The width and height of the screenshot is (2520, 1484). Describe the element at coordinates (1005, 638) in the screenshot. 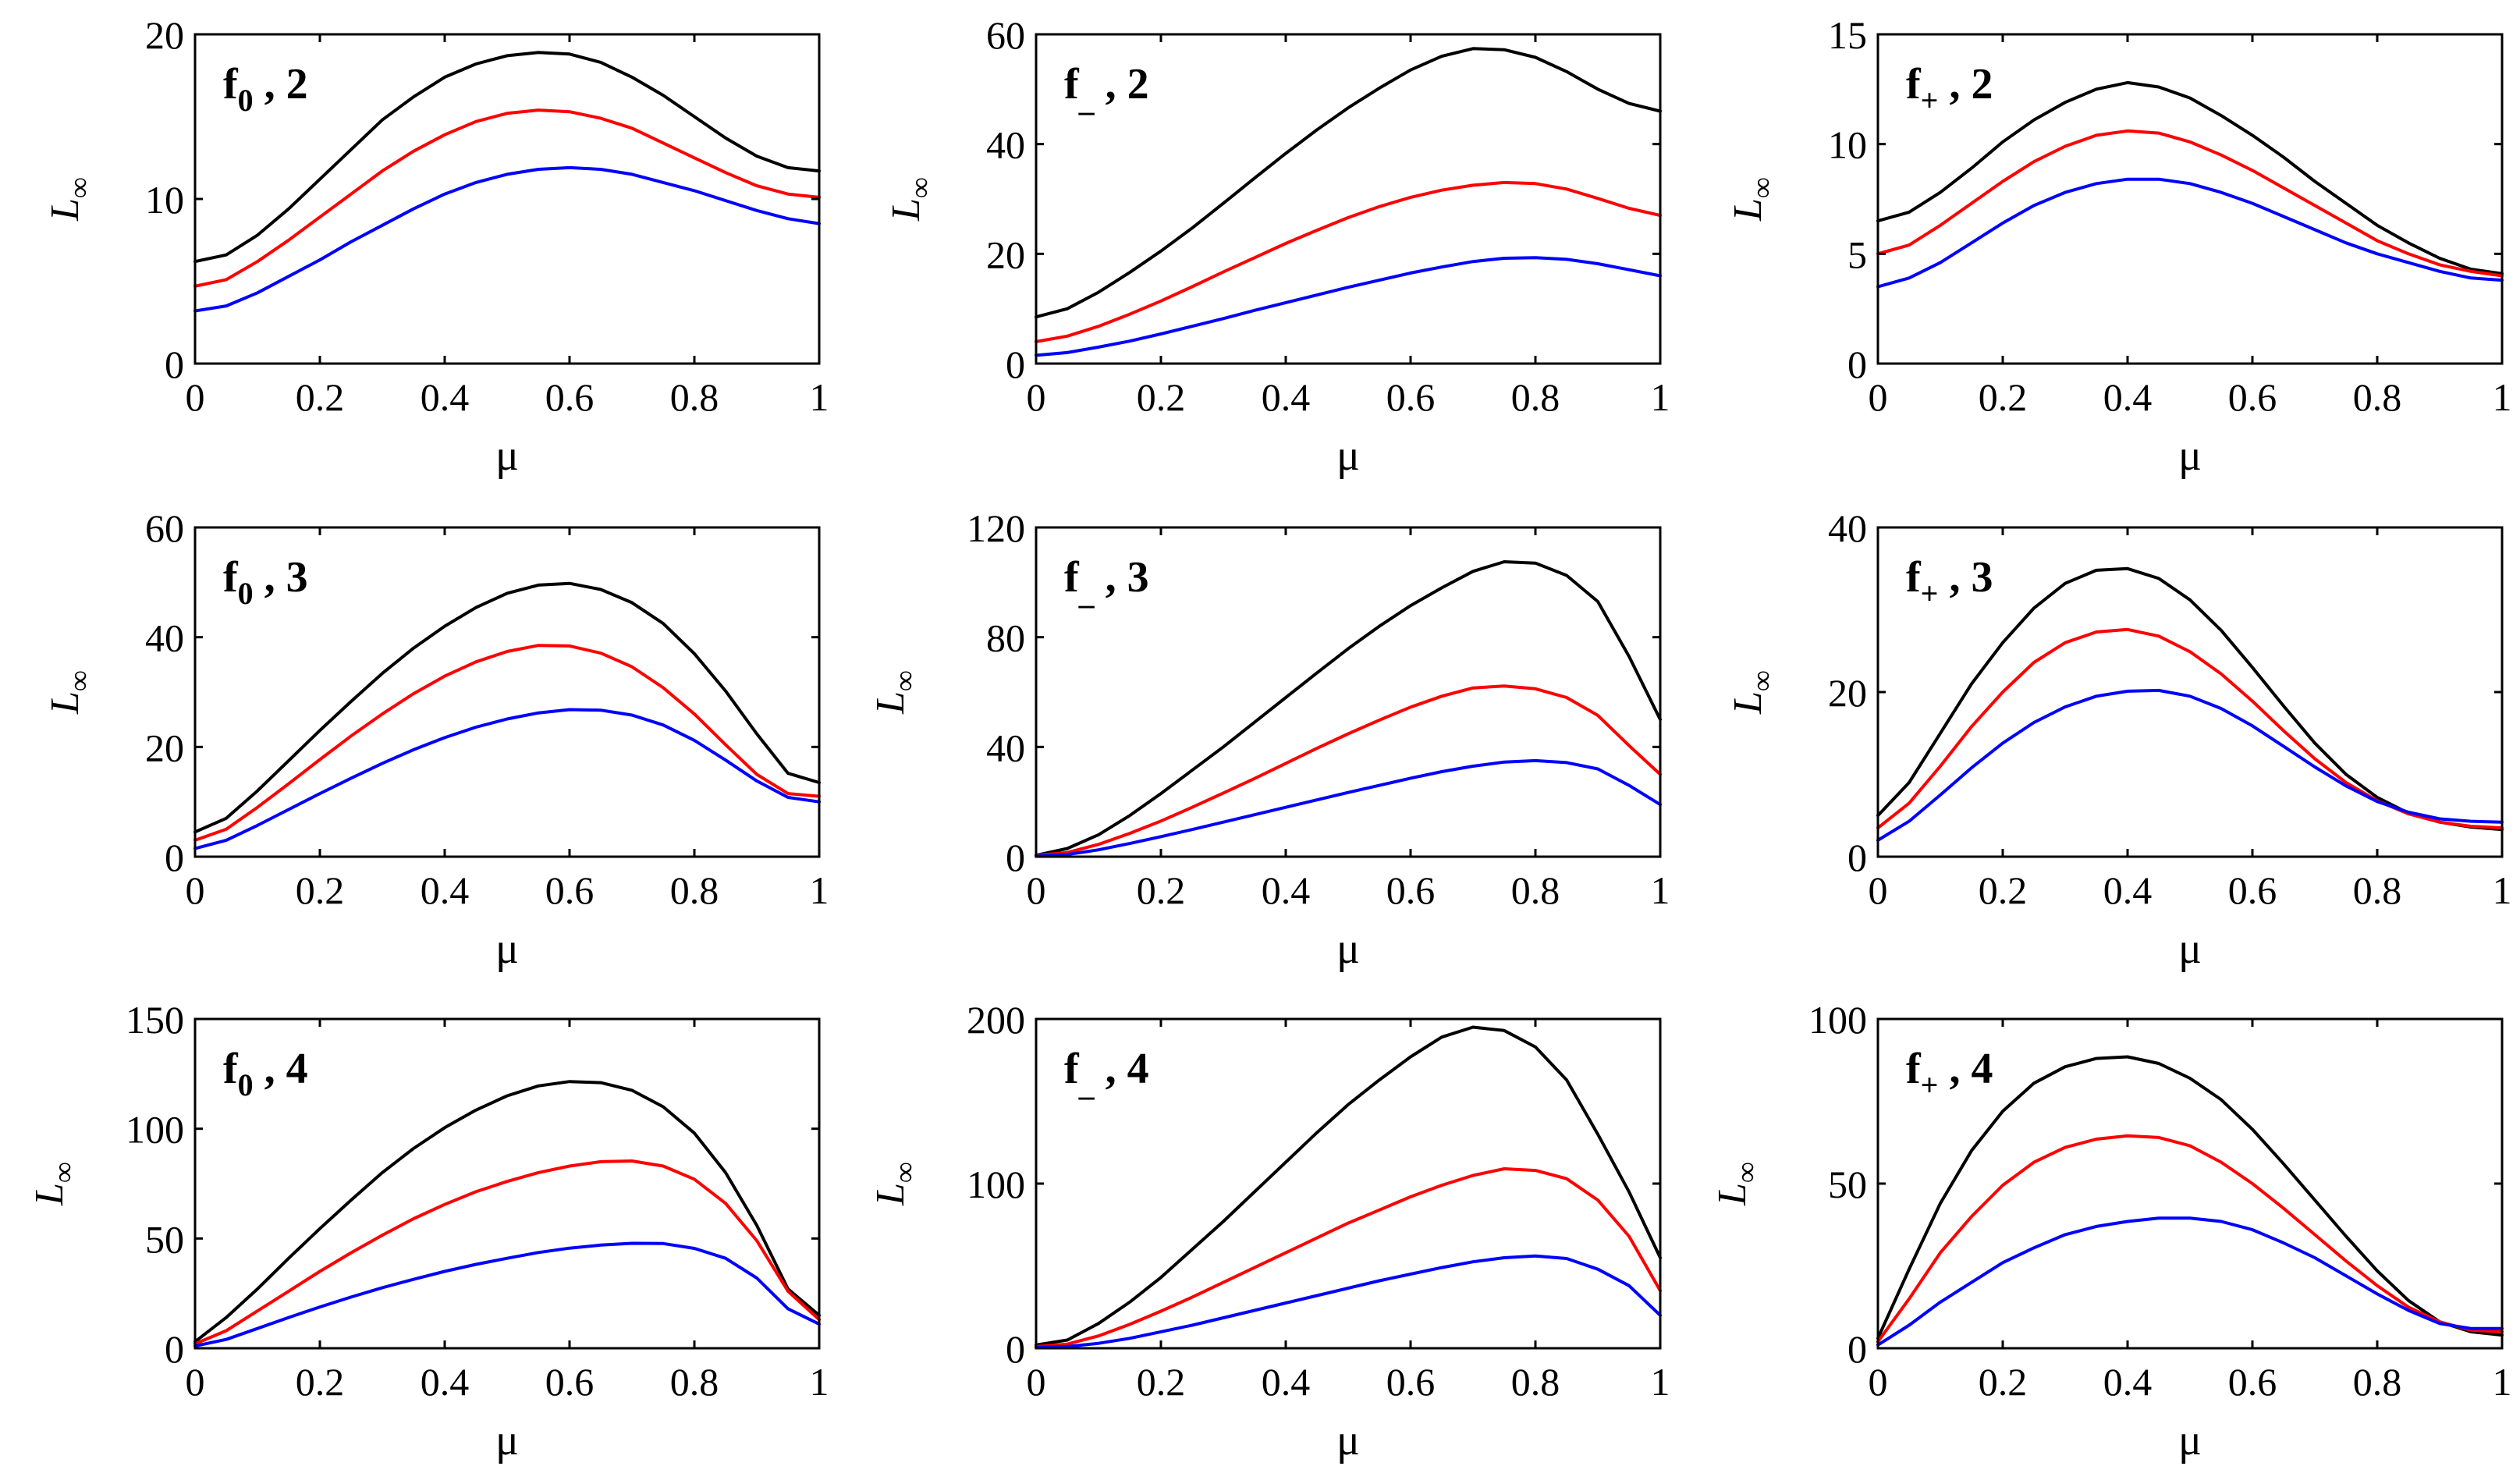

I see `y-tick-label: 80` at that location.